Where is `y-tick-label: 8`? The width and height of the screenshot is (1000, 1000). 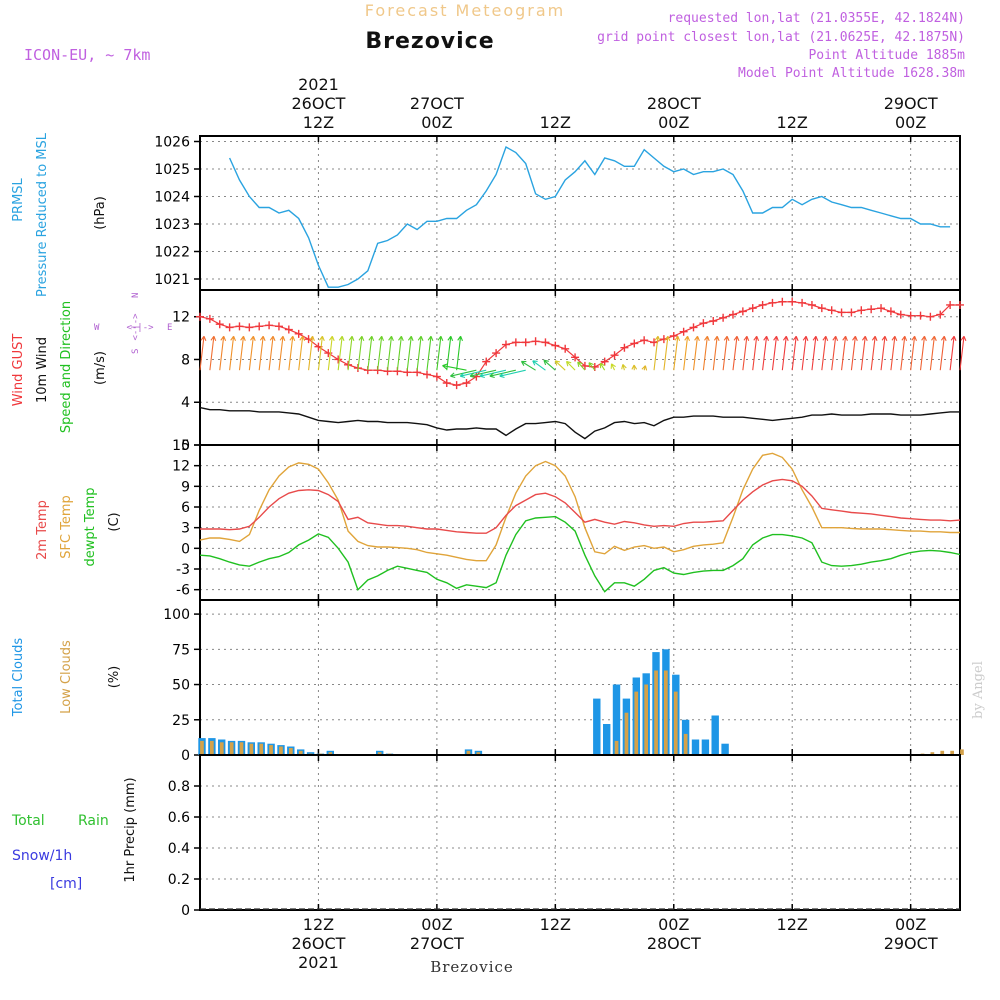 y-tick-label: 8 is located at coordinates (185, 360).